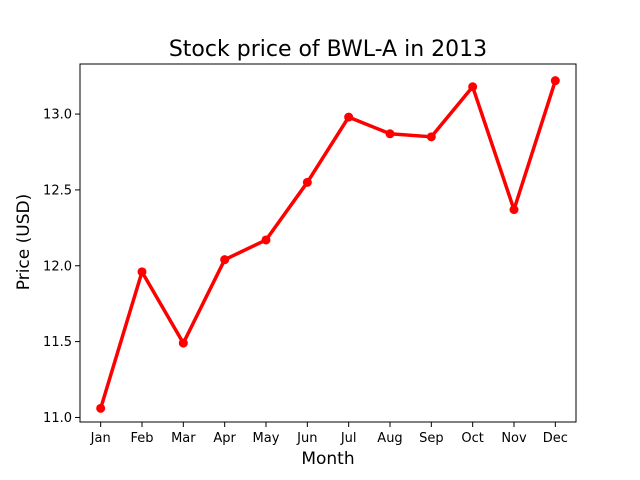  Describe the element at coordinates (141, 438) in the screenshot. I see `x-tick-label: Feb` at that location.